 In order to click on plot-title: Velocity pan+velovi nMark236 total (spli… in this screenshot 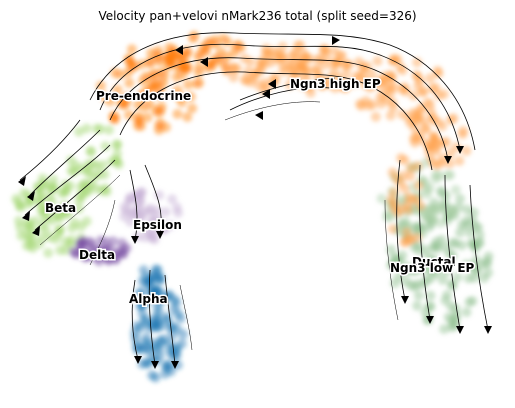, I will do `click(257, 16)`.